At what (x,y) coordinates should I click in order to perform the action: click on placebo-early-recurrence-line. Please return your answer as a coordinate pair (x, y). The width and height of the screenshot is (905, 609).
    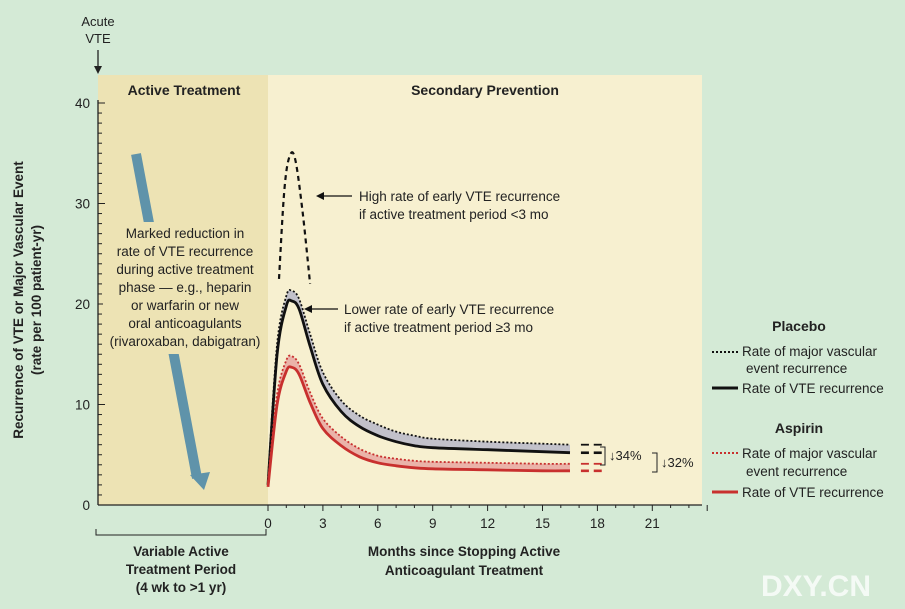
    Looking at the image, I should click on (294, 218).